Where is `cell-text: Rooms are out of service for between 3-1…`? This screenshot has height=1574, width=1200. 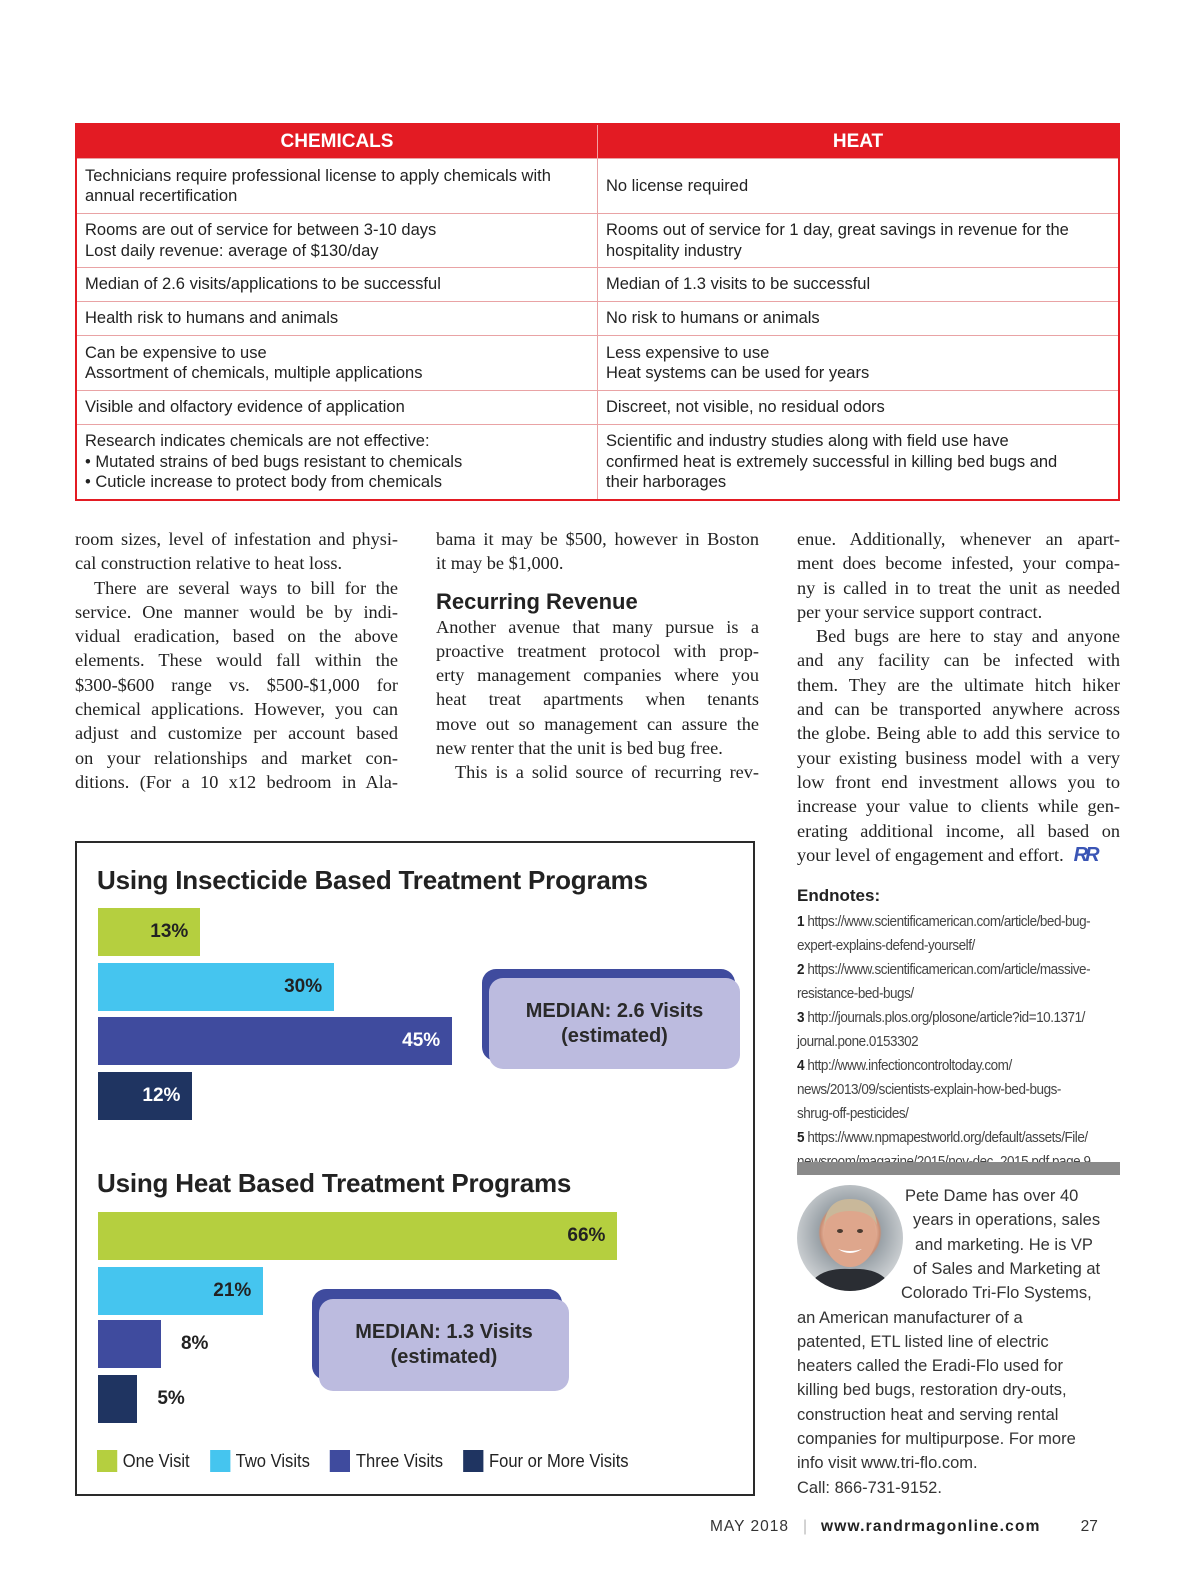
cell-text: Rooms are out of service for between 3-1… is located at coordinates (261, 230).